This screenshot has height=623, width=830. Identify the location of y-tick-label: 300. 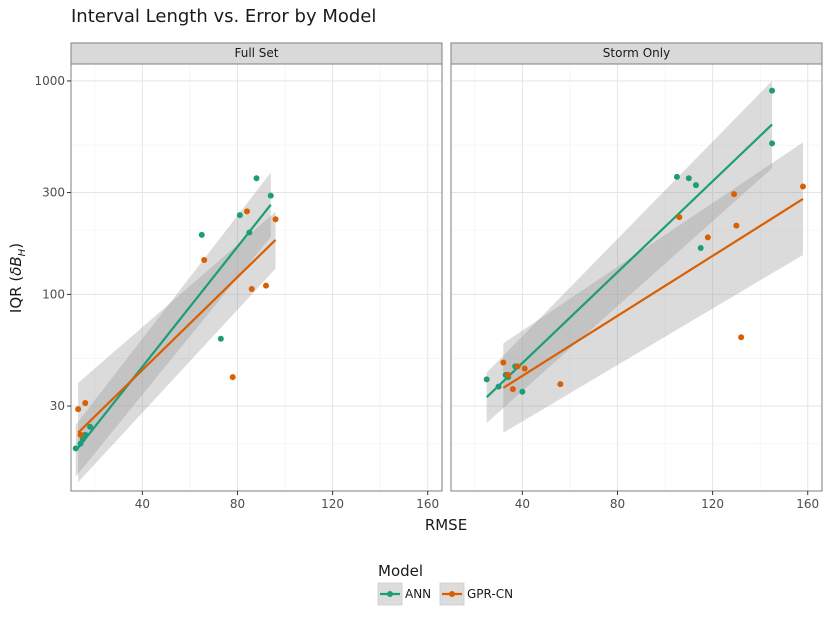
(53, 193).